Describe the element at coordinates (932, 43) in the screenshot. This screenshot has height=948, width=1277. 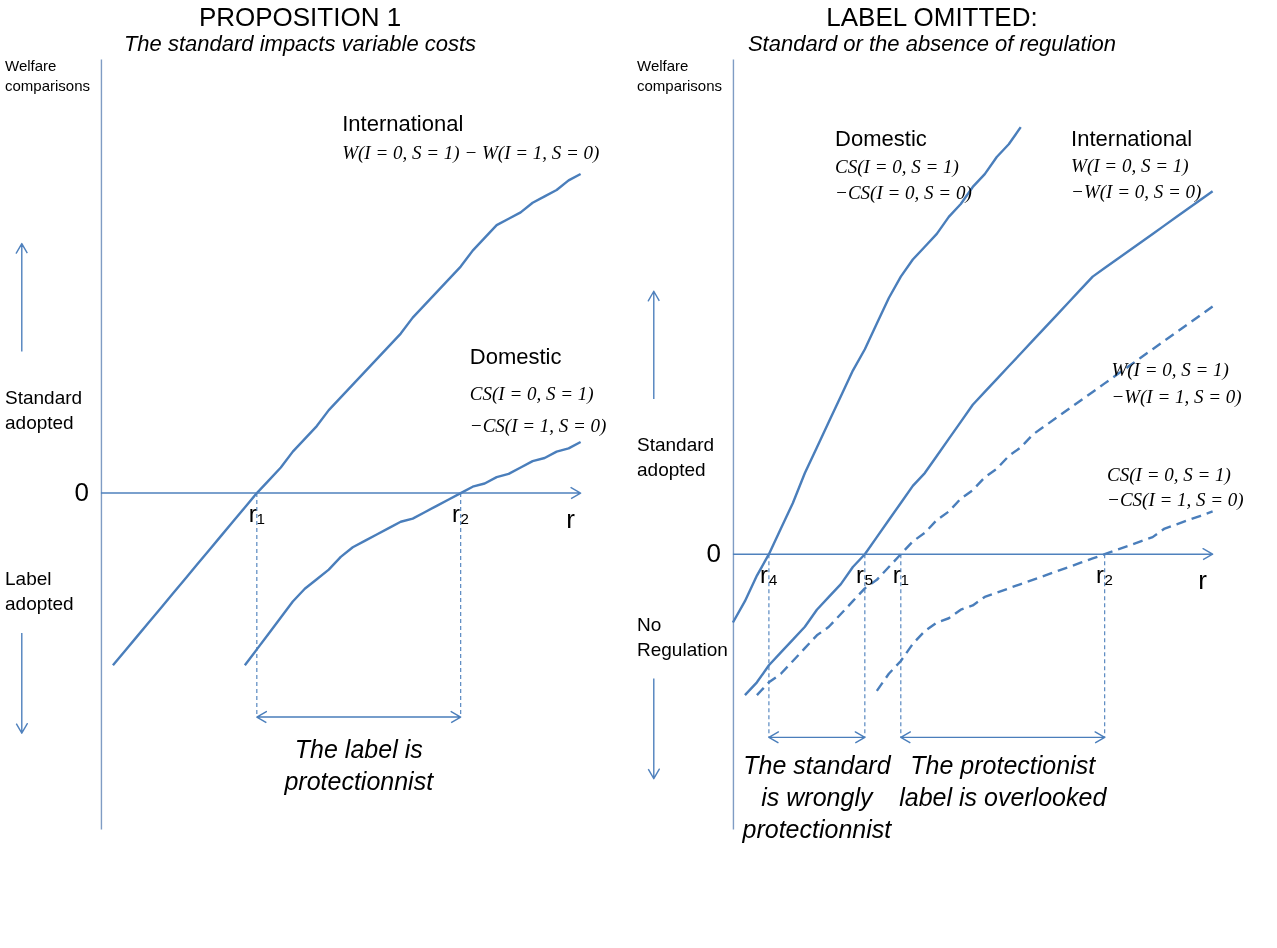
I see `chart-subtitle: Standard or the absence of regulation` at that location.